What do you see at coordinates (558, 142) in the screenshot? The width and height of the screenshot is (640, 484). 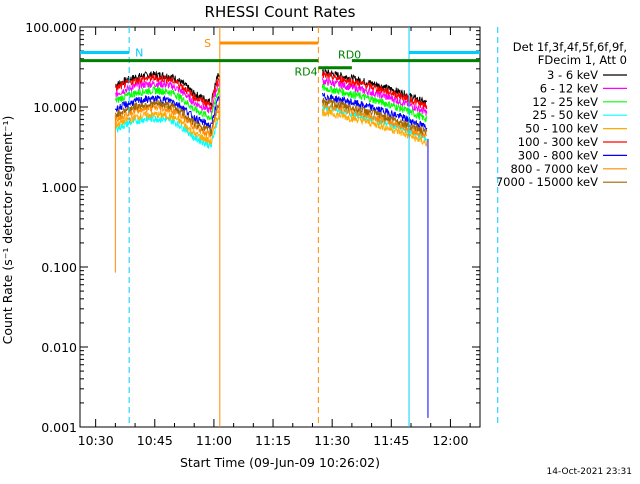 I see `legend-label: 100 - 300 keV` at bounding box center [558, 142].